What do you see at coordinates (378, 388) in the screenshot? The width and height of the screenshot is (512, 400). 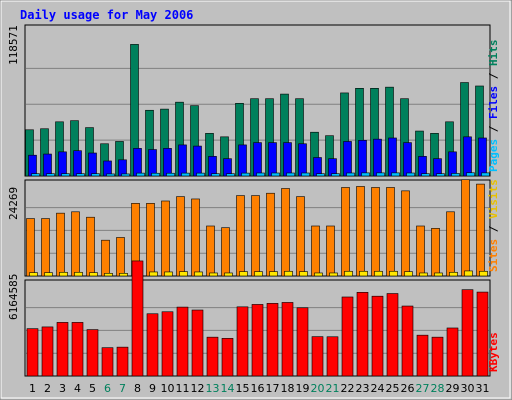 I see `x-tick-label-day-24: 24` at bounding box center [378, 388].